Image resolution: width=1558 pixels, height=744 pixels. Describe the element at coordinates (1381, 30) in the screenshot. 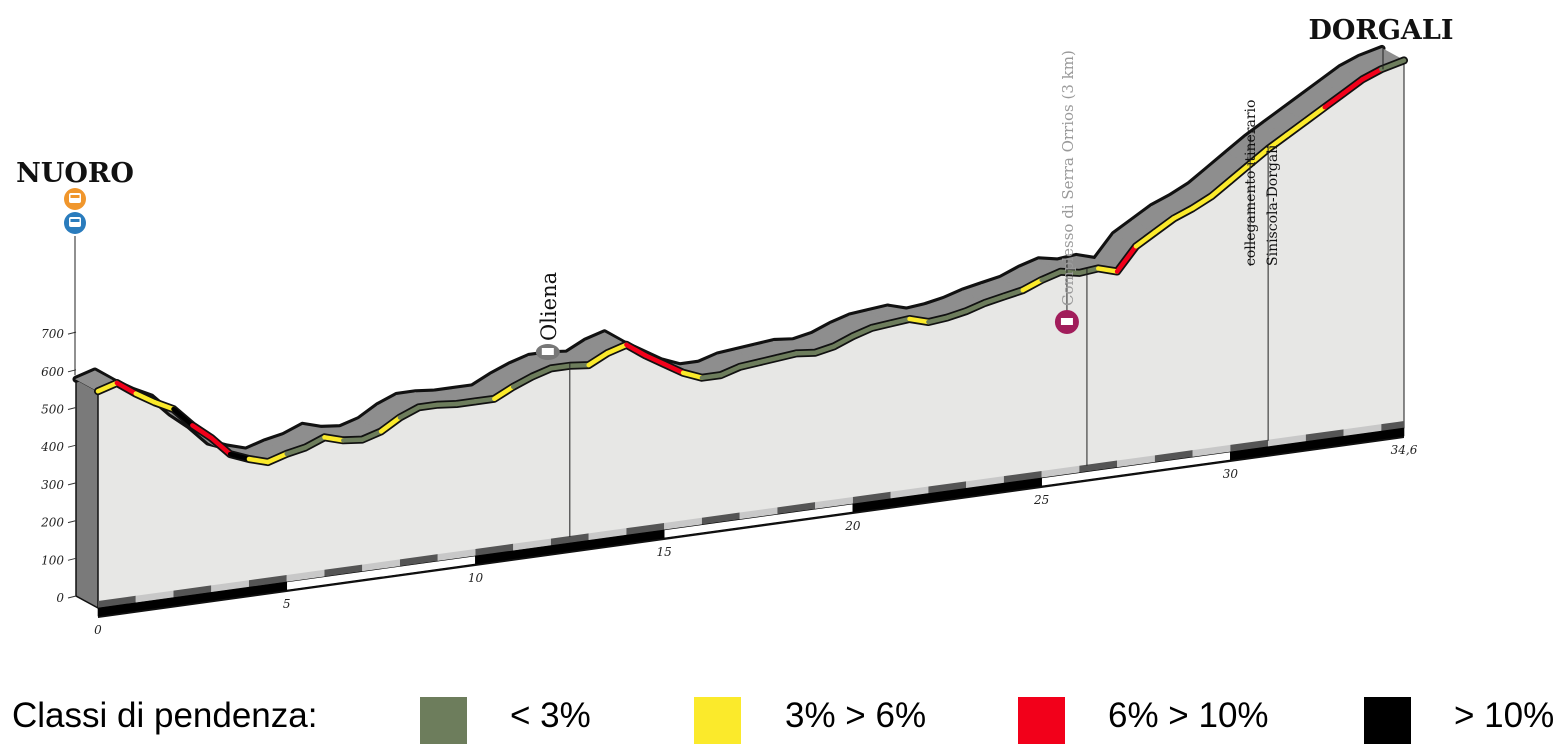

I see `end-town-label: DORGALI` at that location.